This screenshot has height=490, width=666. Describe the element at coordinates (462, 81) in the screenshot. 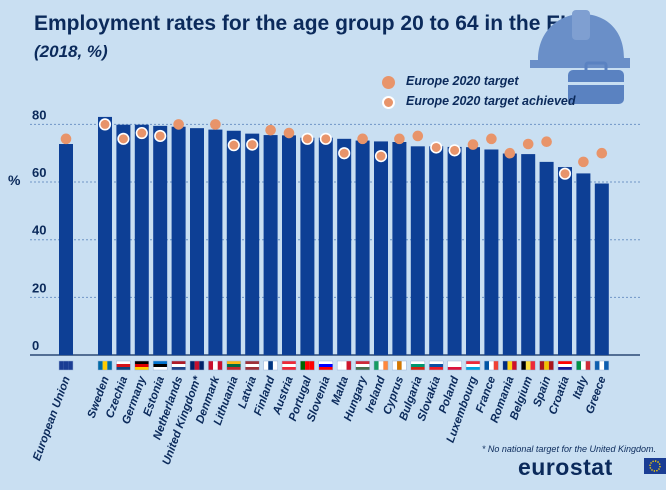

I see `legend-label-target: Europe 2020 target` at that location.